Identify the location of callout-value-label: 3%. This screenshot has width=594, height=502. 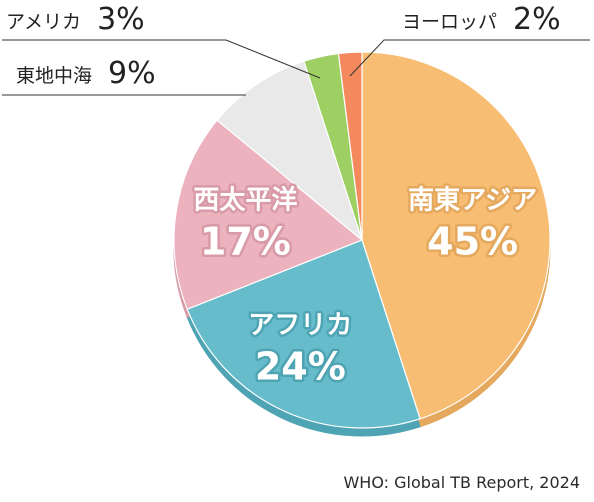
(121, 19).